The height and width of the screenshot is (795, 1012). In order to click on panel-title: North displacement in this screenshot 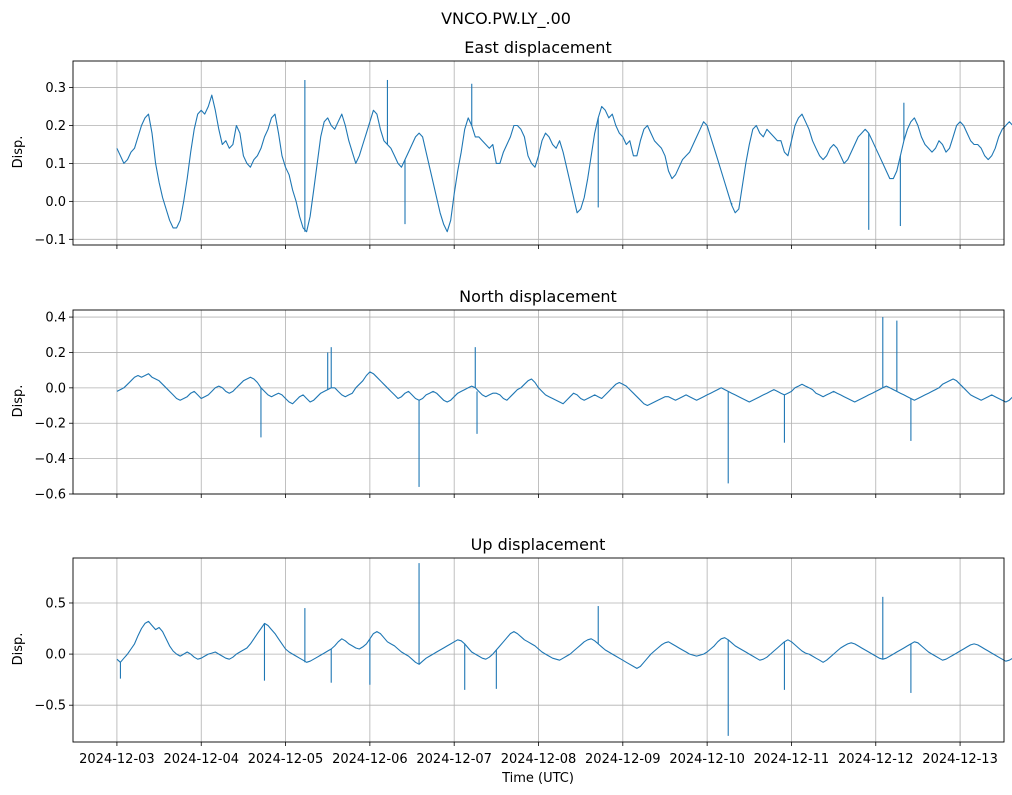, I will do `click(538, 296)`.